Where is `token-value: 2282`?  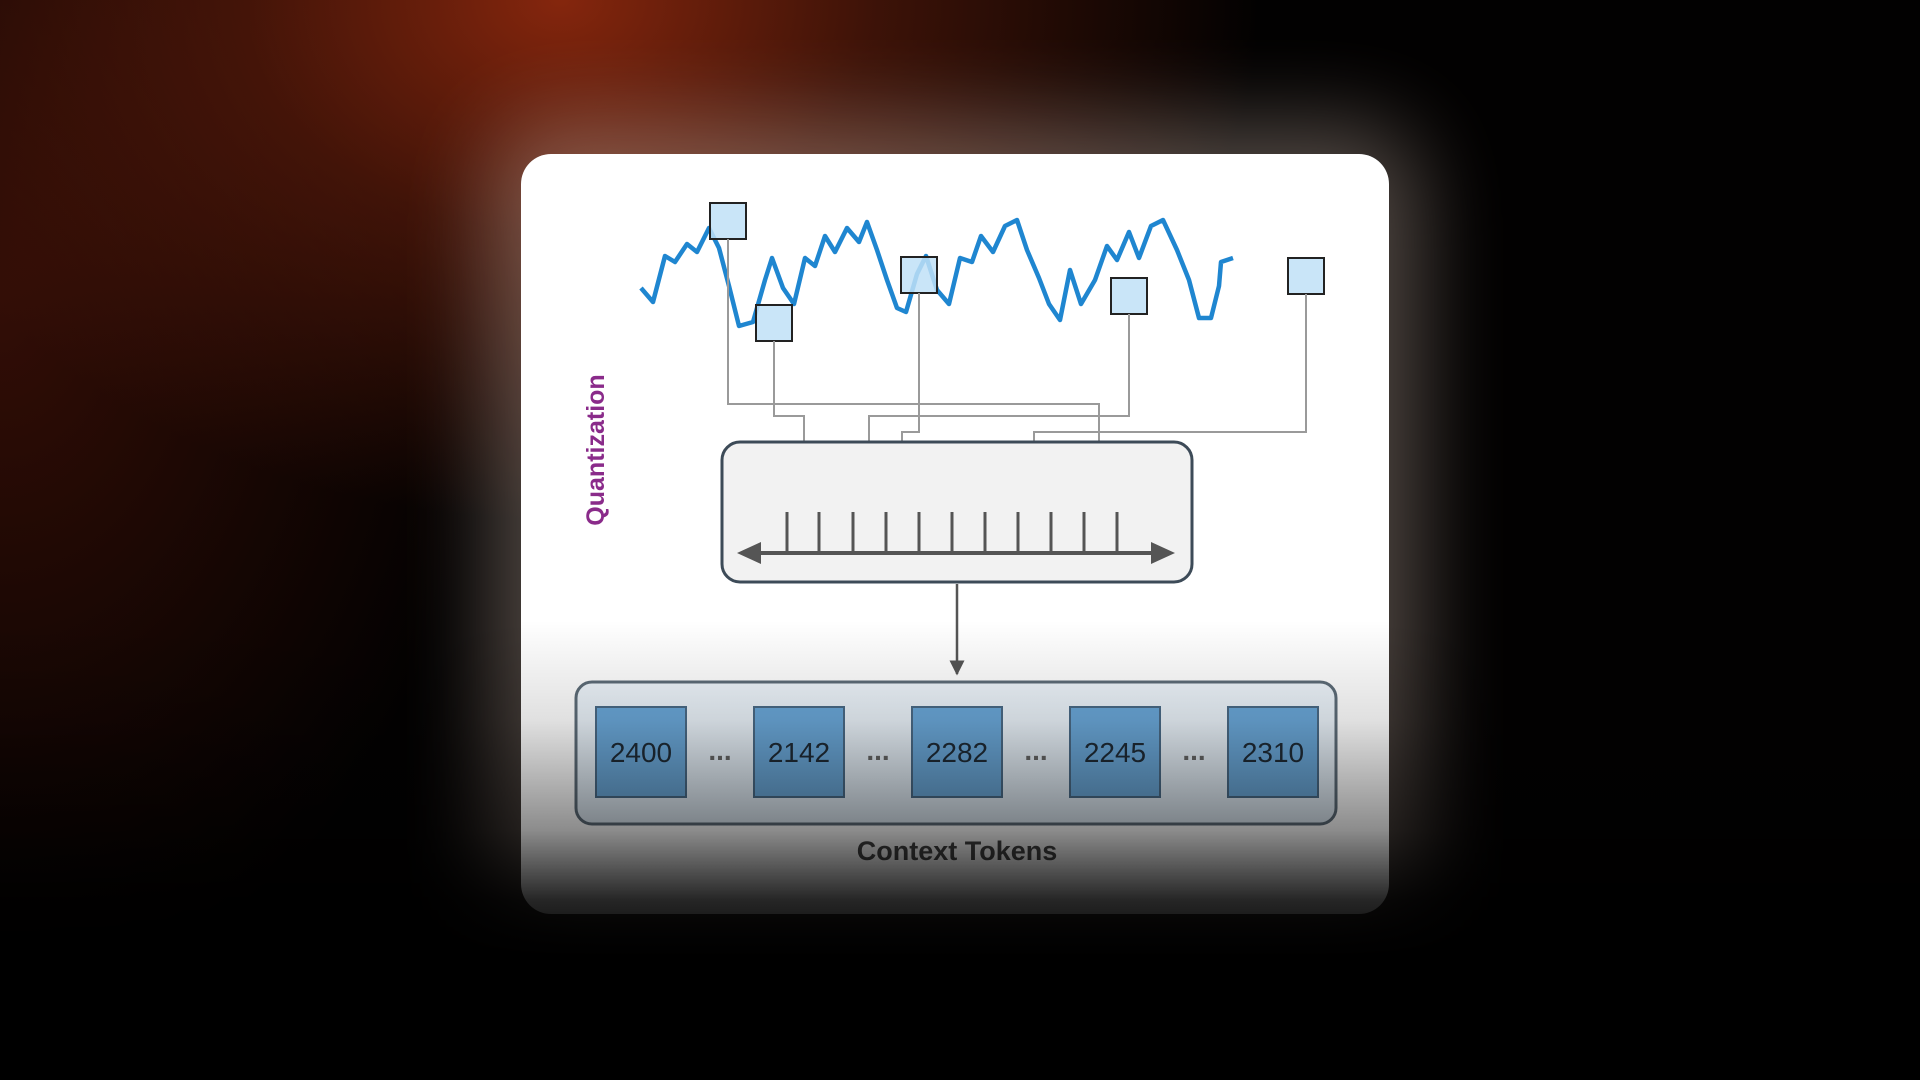 token-value: 2282 is located at coordinates (957, 752).